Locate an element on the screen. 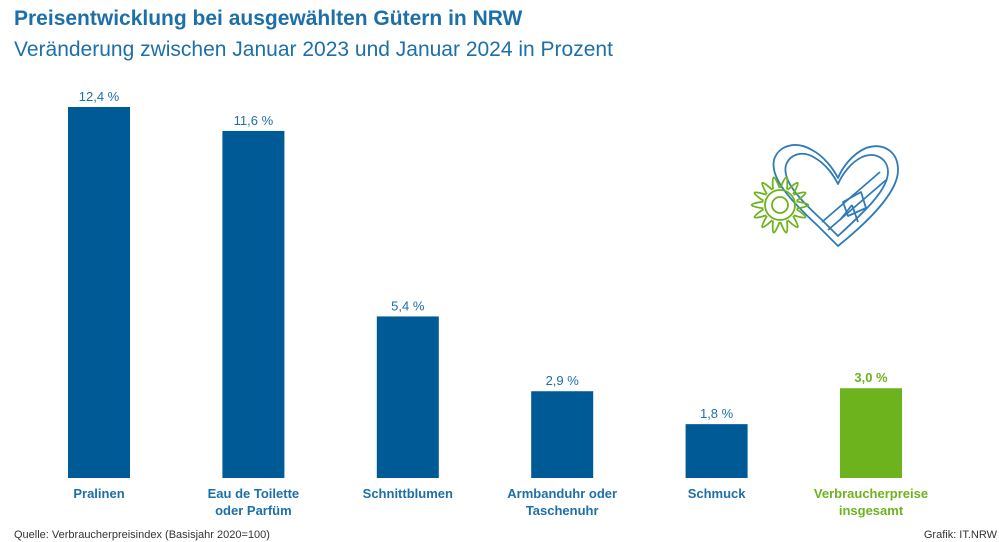  illustration is located at coordinates (824, 195).